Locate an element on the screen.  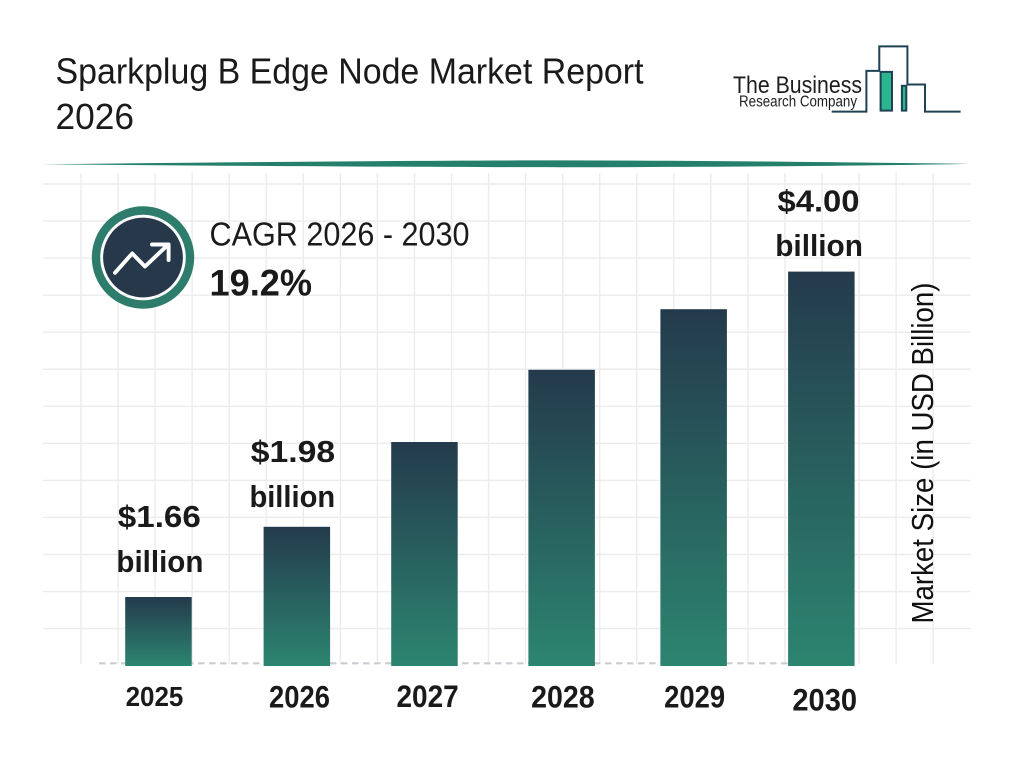
svg-text: The Business is located at coordinates (797, 85).